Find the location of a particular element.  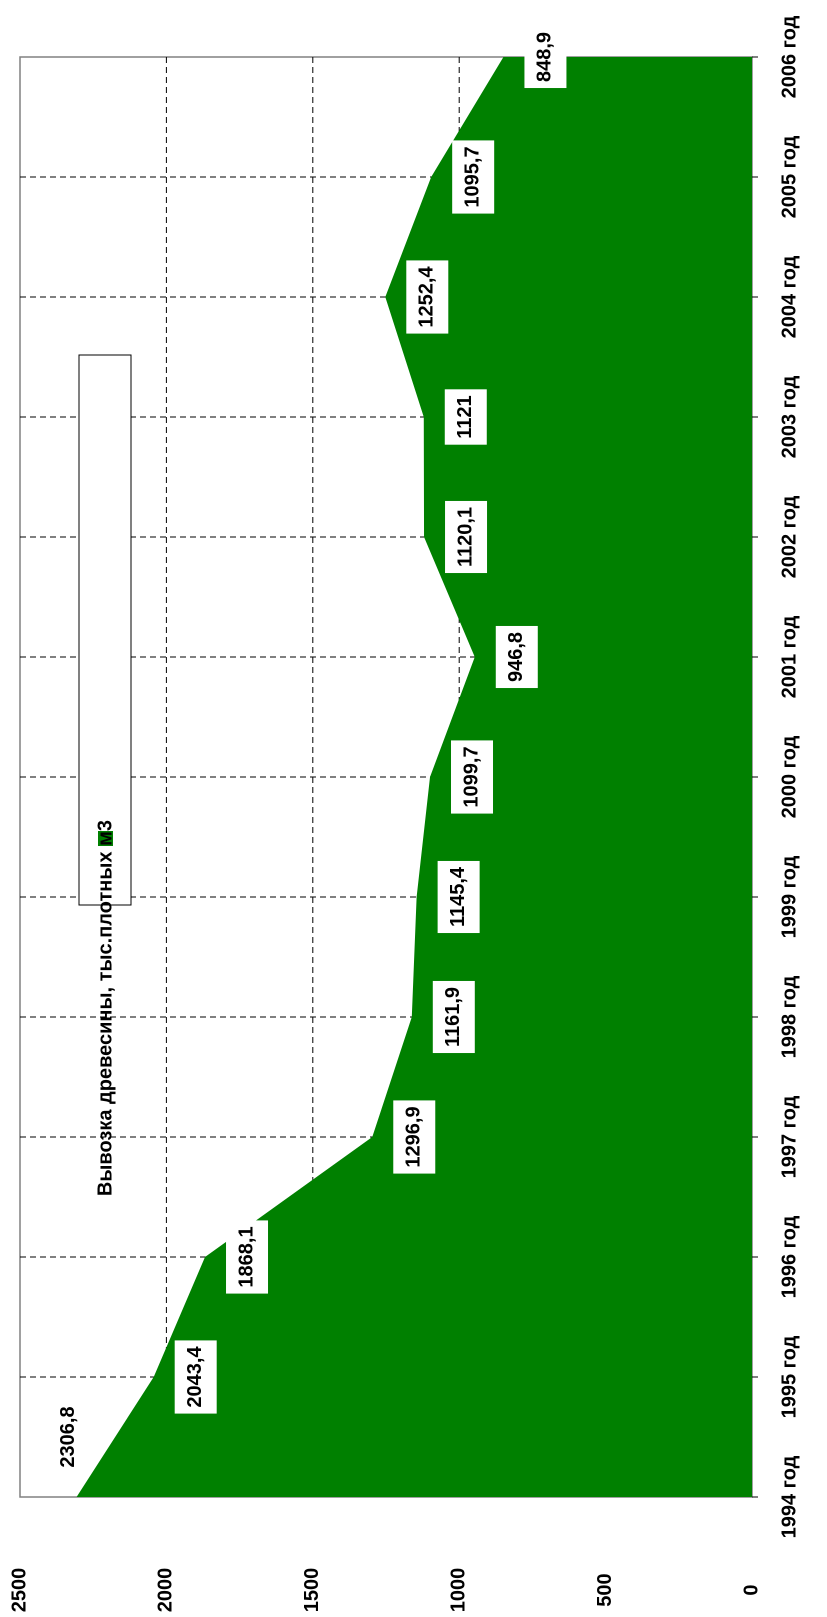

value-label: 1161,9 is located at coordinates (453, 1017).